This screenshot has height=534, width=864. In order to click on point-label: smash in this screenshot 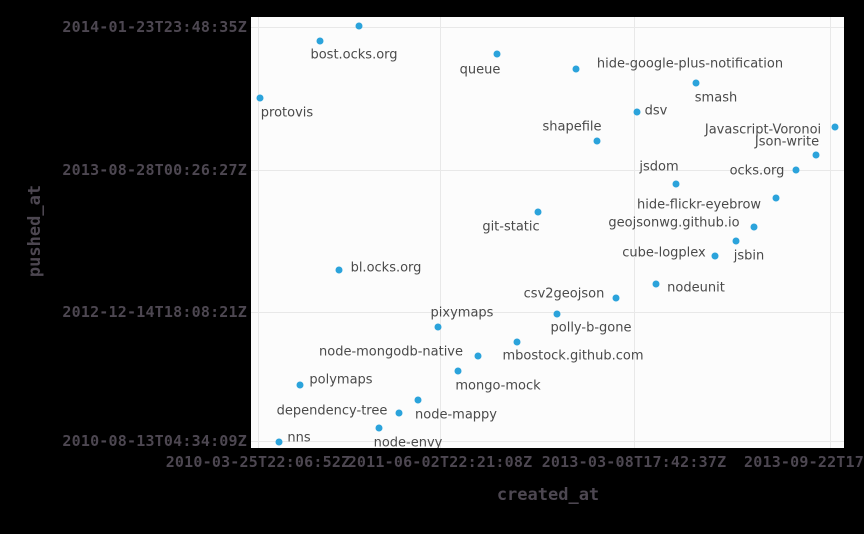, I will do `click(716, 98)`.